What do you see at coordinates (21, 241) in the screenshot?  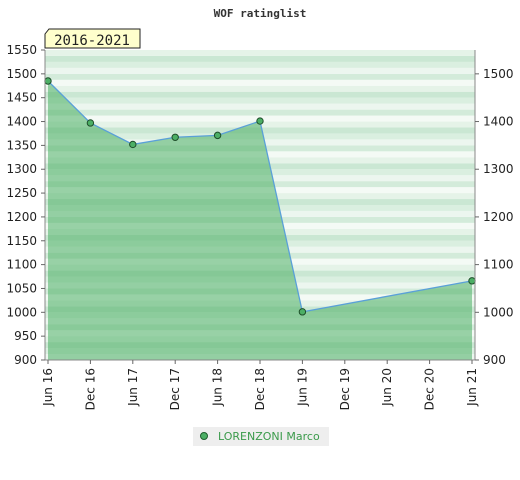 I see `y-tick-label-left: 1150` at bounding box center [21, 241].